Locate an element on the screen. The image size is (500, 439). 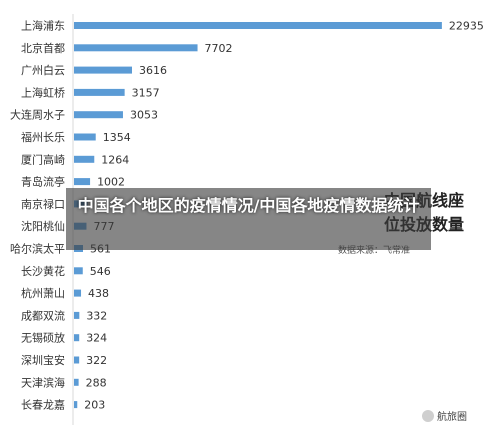
data-label: 7702 is located at coordinates (219, 48).